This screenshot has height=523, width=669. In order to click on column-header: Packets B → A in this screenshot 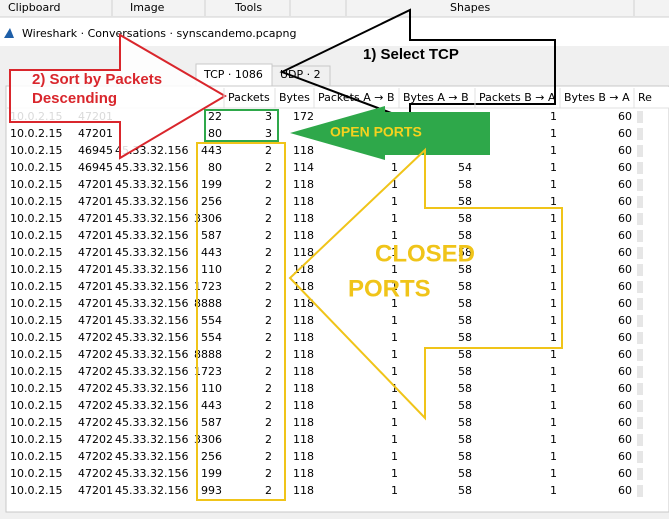, I will do `click(517, 97)`.